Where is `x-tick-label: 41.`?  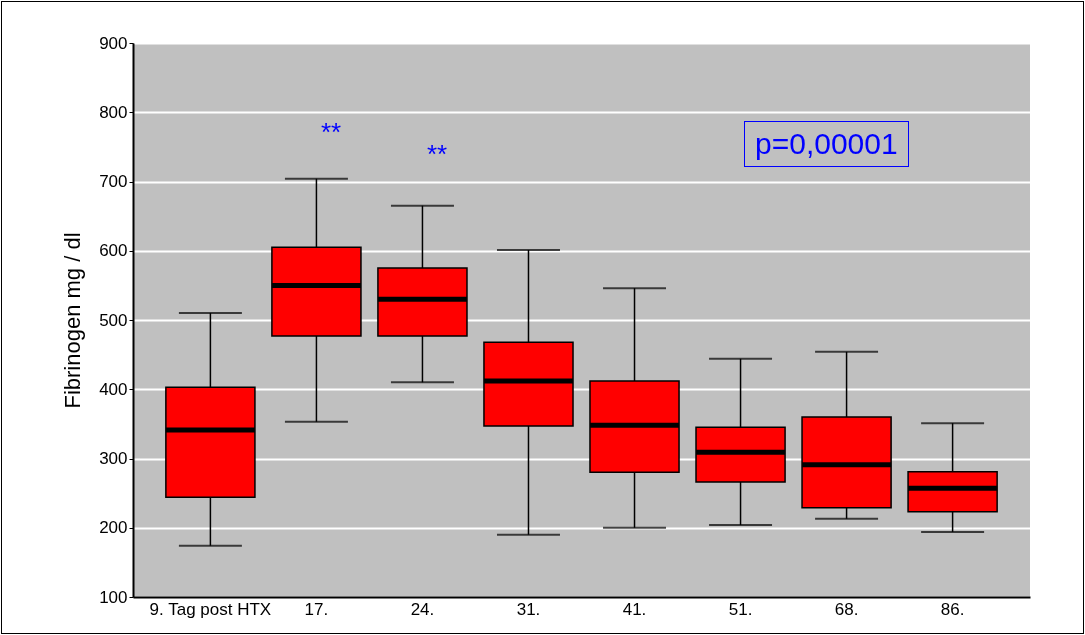
x-tick-label: 41. is located at coordinates (634, 609).